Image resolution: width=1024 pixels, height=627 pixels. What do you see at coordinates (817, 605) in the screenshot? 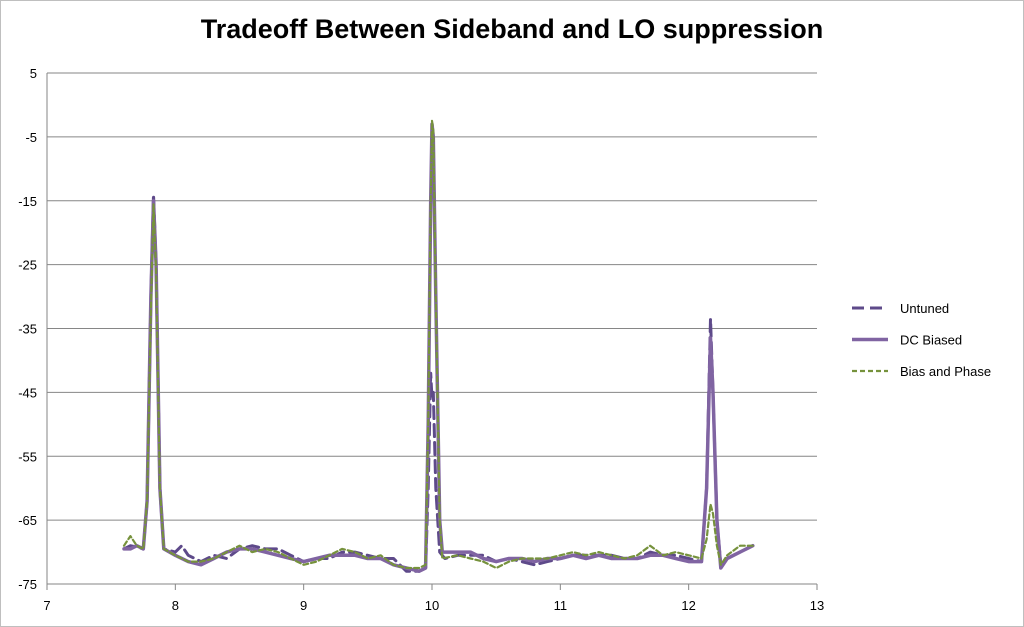
I see `x-tick-label: 13` at bounding box center [817, 605].